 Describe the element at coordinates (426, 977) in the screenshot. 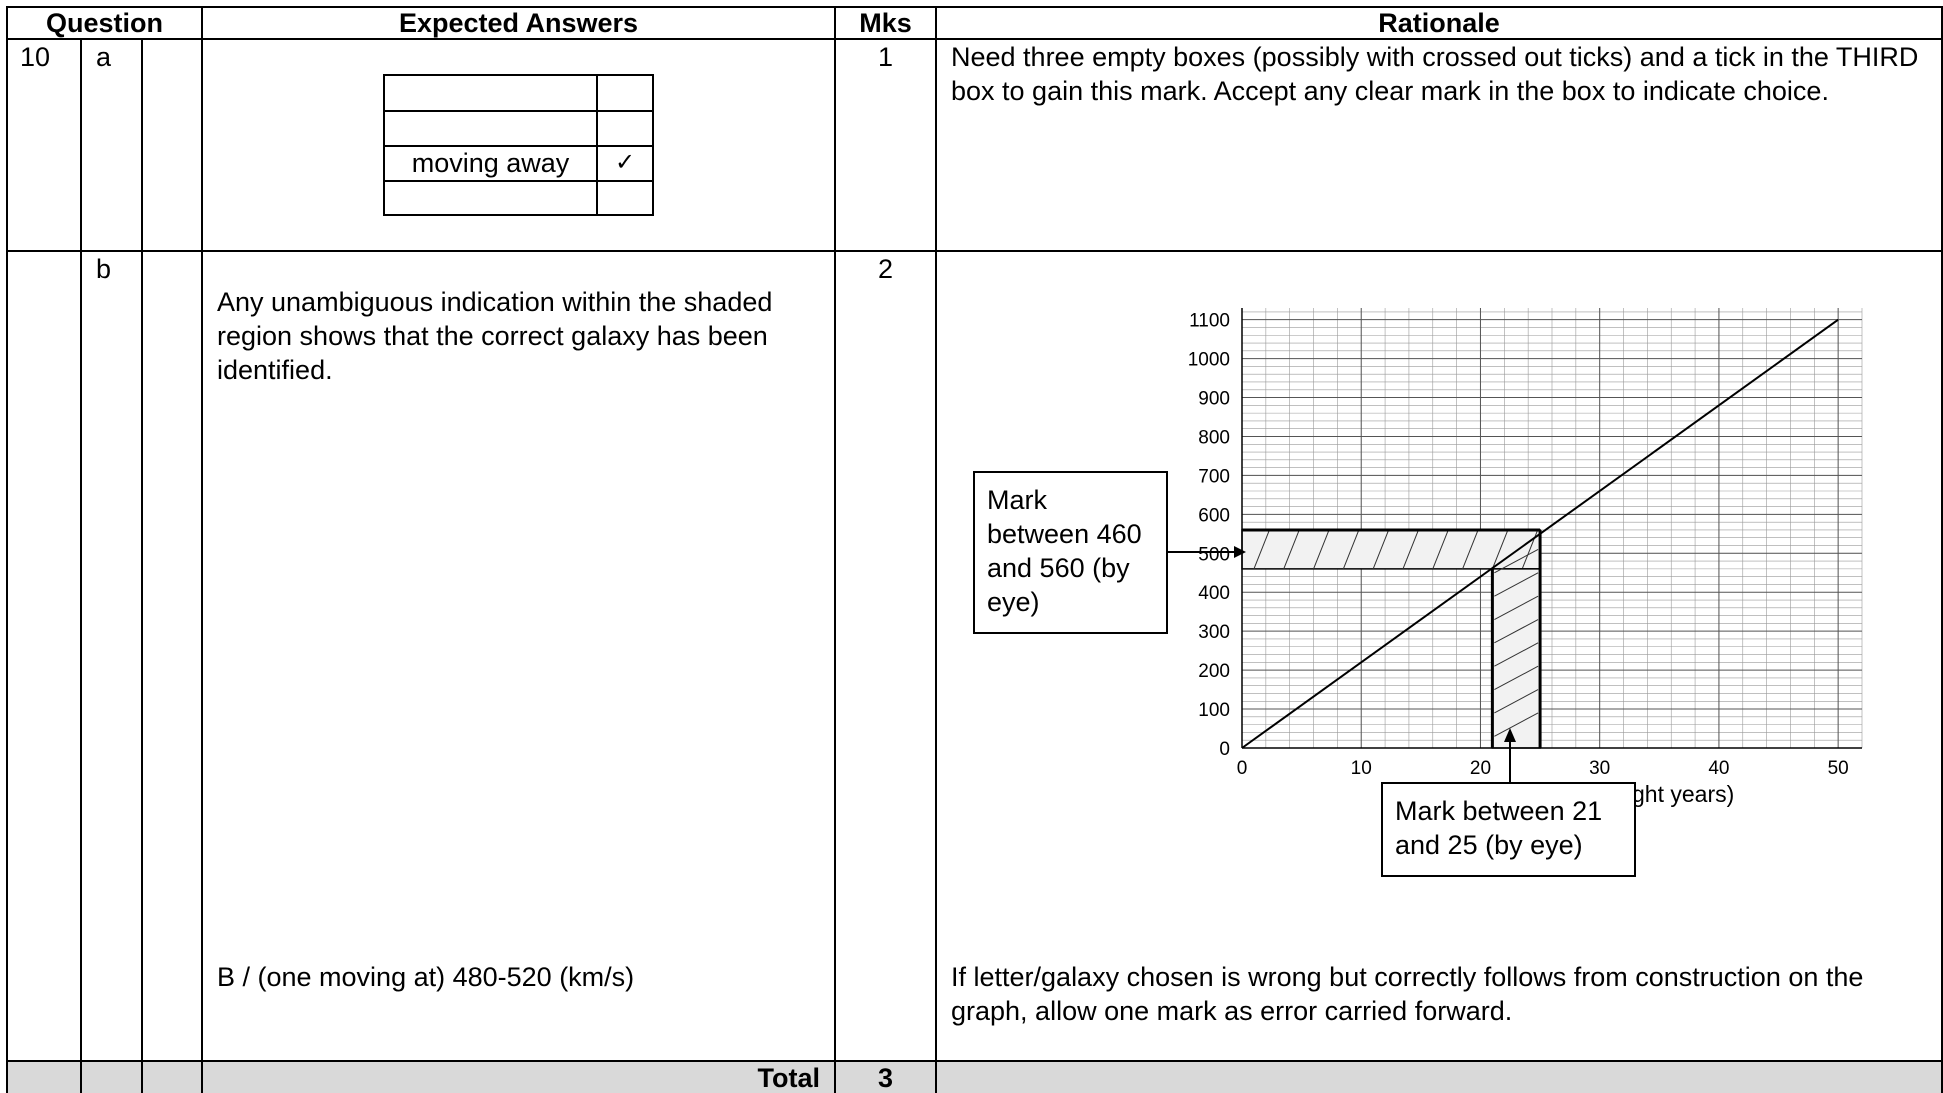

I see `expected-answer-b-2: B / (one moving at) 480-520 (km/s)` at that location.